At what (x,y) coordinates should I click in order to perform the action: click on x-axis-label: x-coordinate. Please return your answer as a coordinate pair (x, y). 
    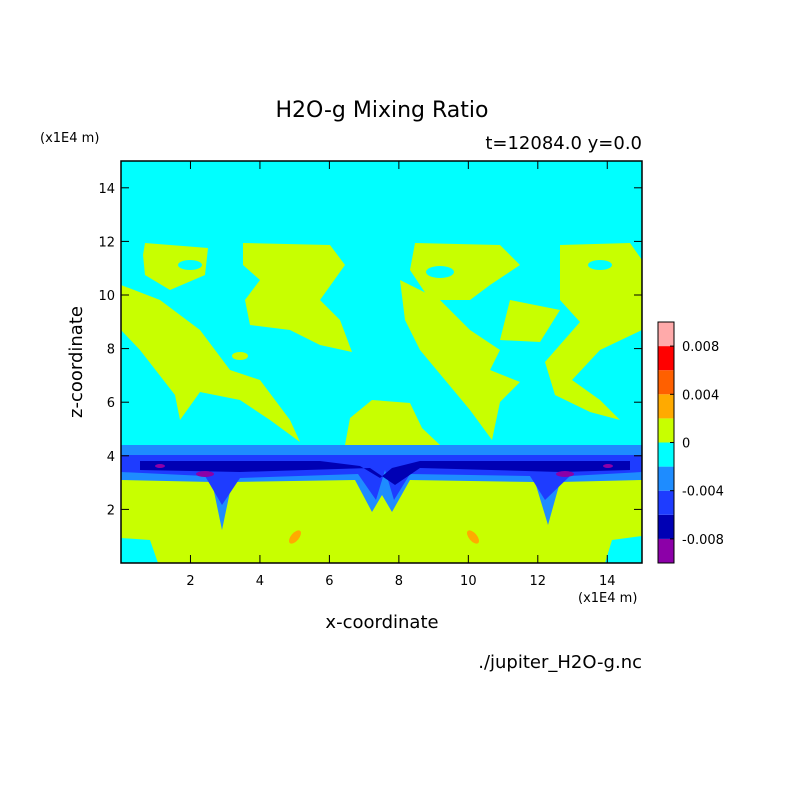
    Looking at the image, I should click on (381, 622).